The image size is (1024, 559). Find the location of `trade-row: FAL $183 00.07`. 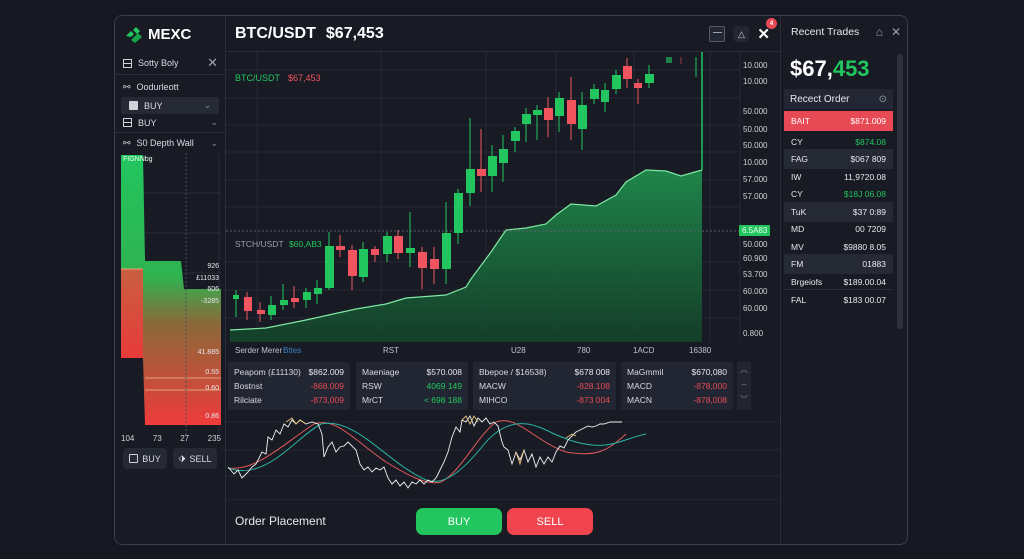

trade-row: FAL $183 00.07 is located at coordinates (838, 299).